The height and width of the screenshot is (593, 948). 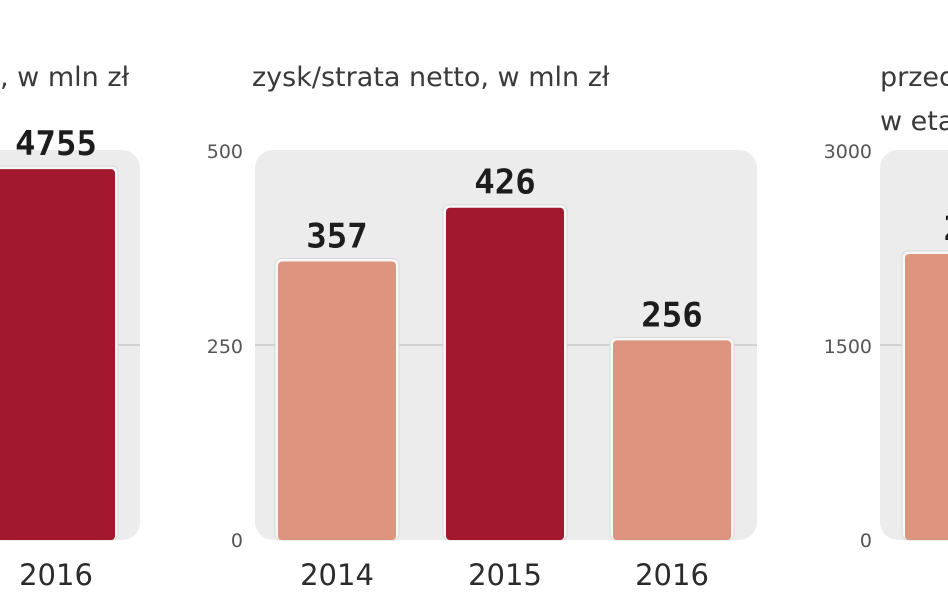 I want to click on y-tick-label: 250, so click(x=225, y=347).